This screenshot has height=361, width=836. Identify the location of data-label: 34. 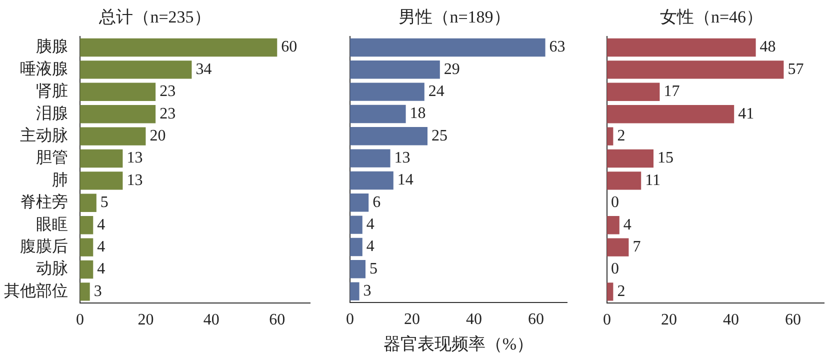
(204, 69).